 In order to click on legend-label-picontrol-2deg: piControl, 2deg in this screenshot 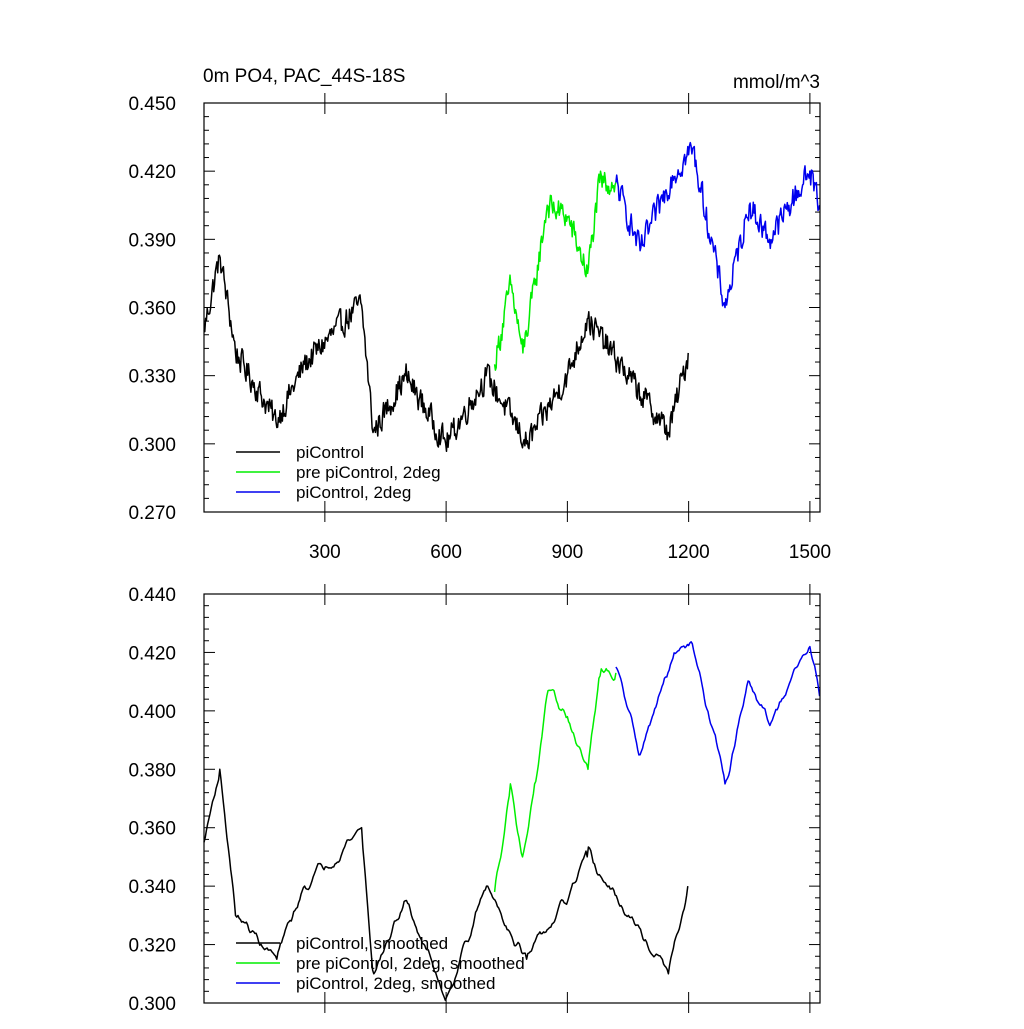, I will do `click(353, 492)`.